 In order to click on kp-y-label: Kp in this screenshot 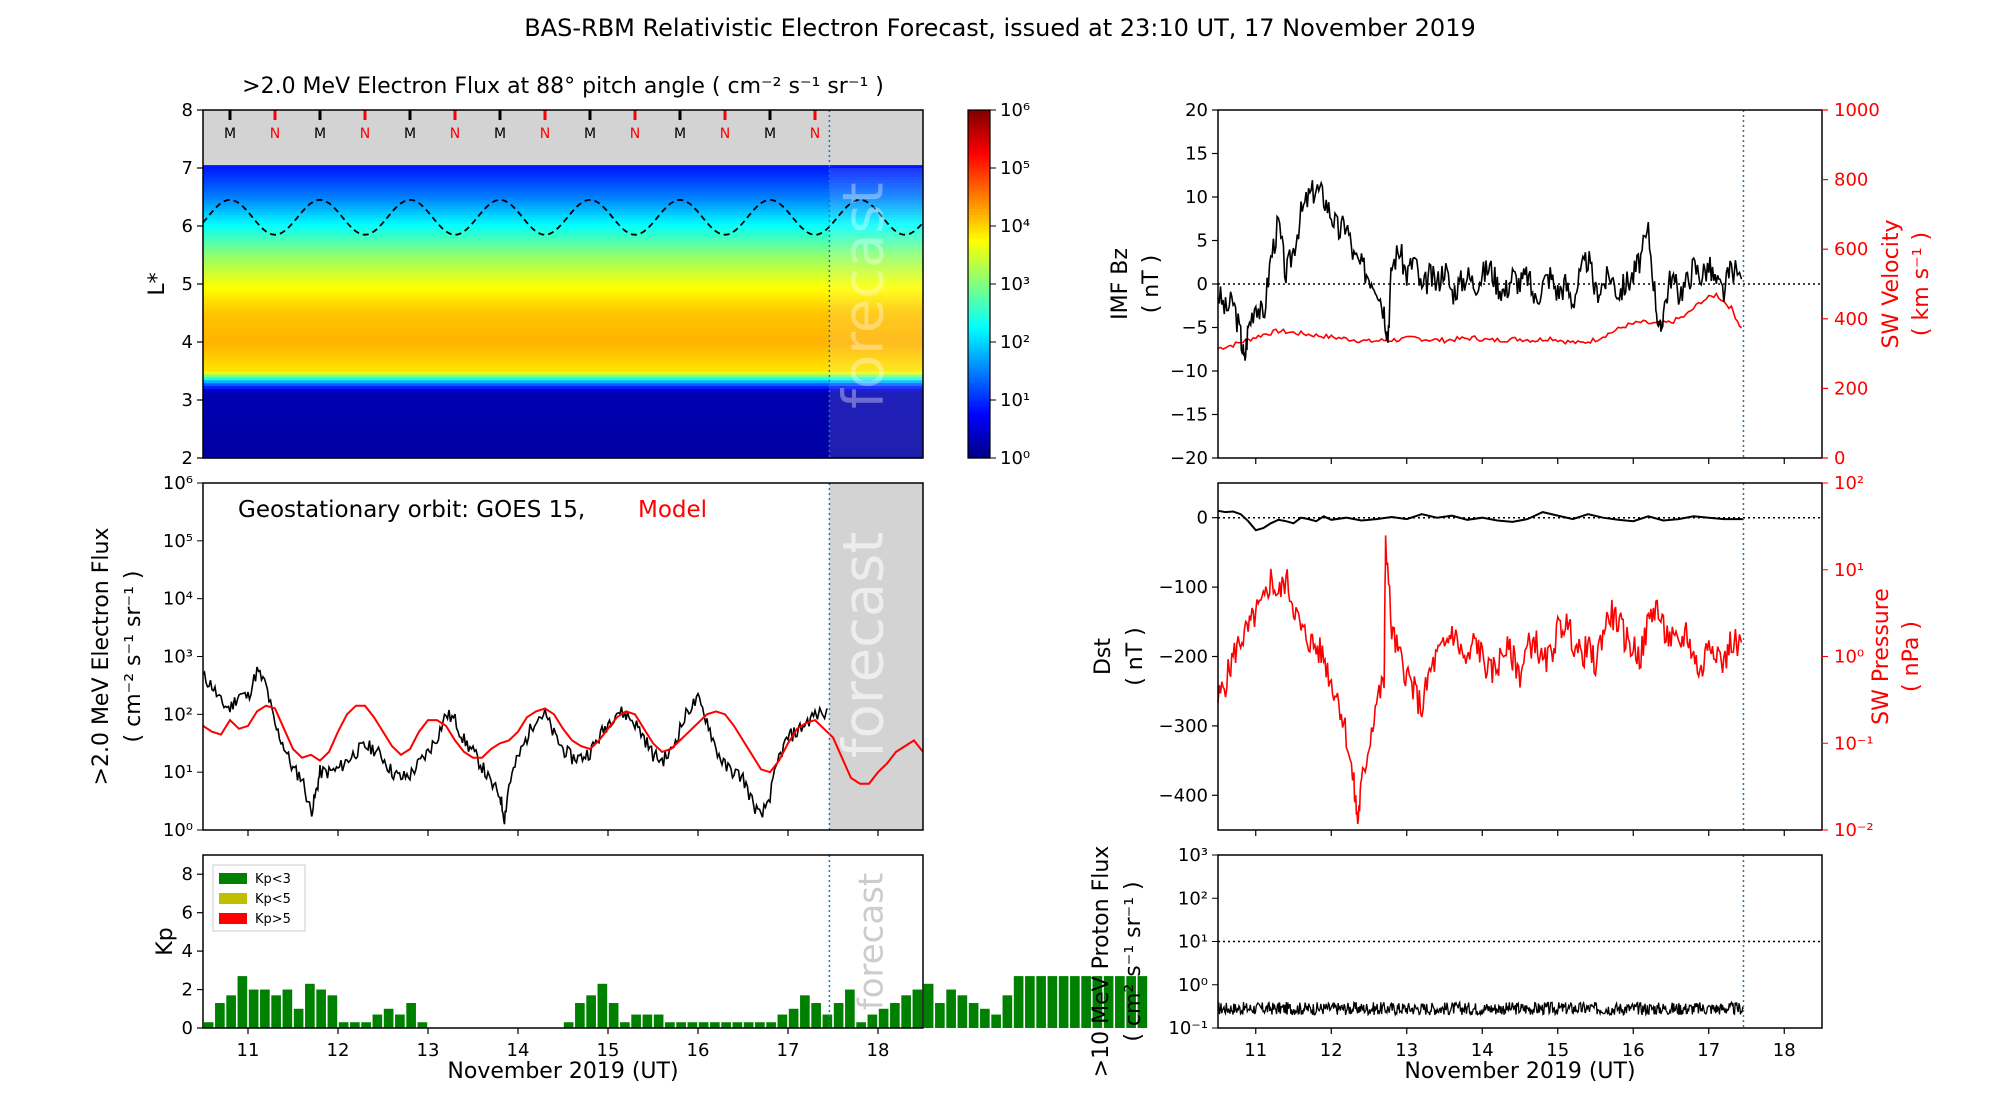, I will do `click(165, 941)`.